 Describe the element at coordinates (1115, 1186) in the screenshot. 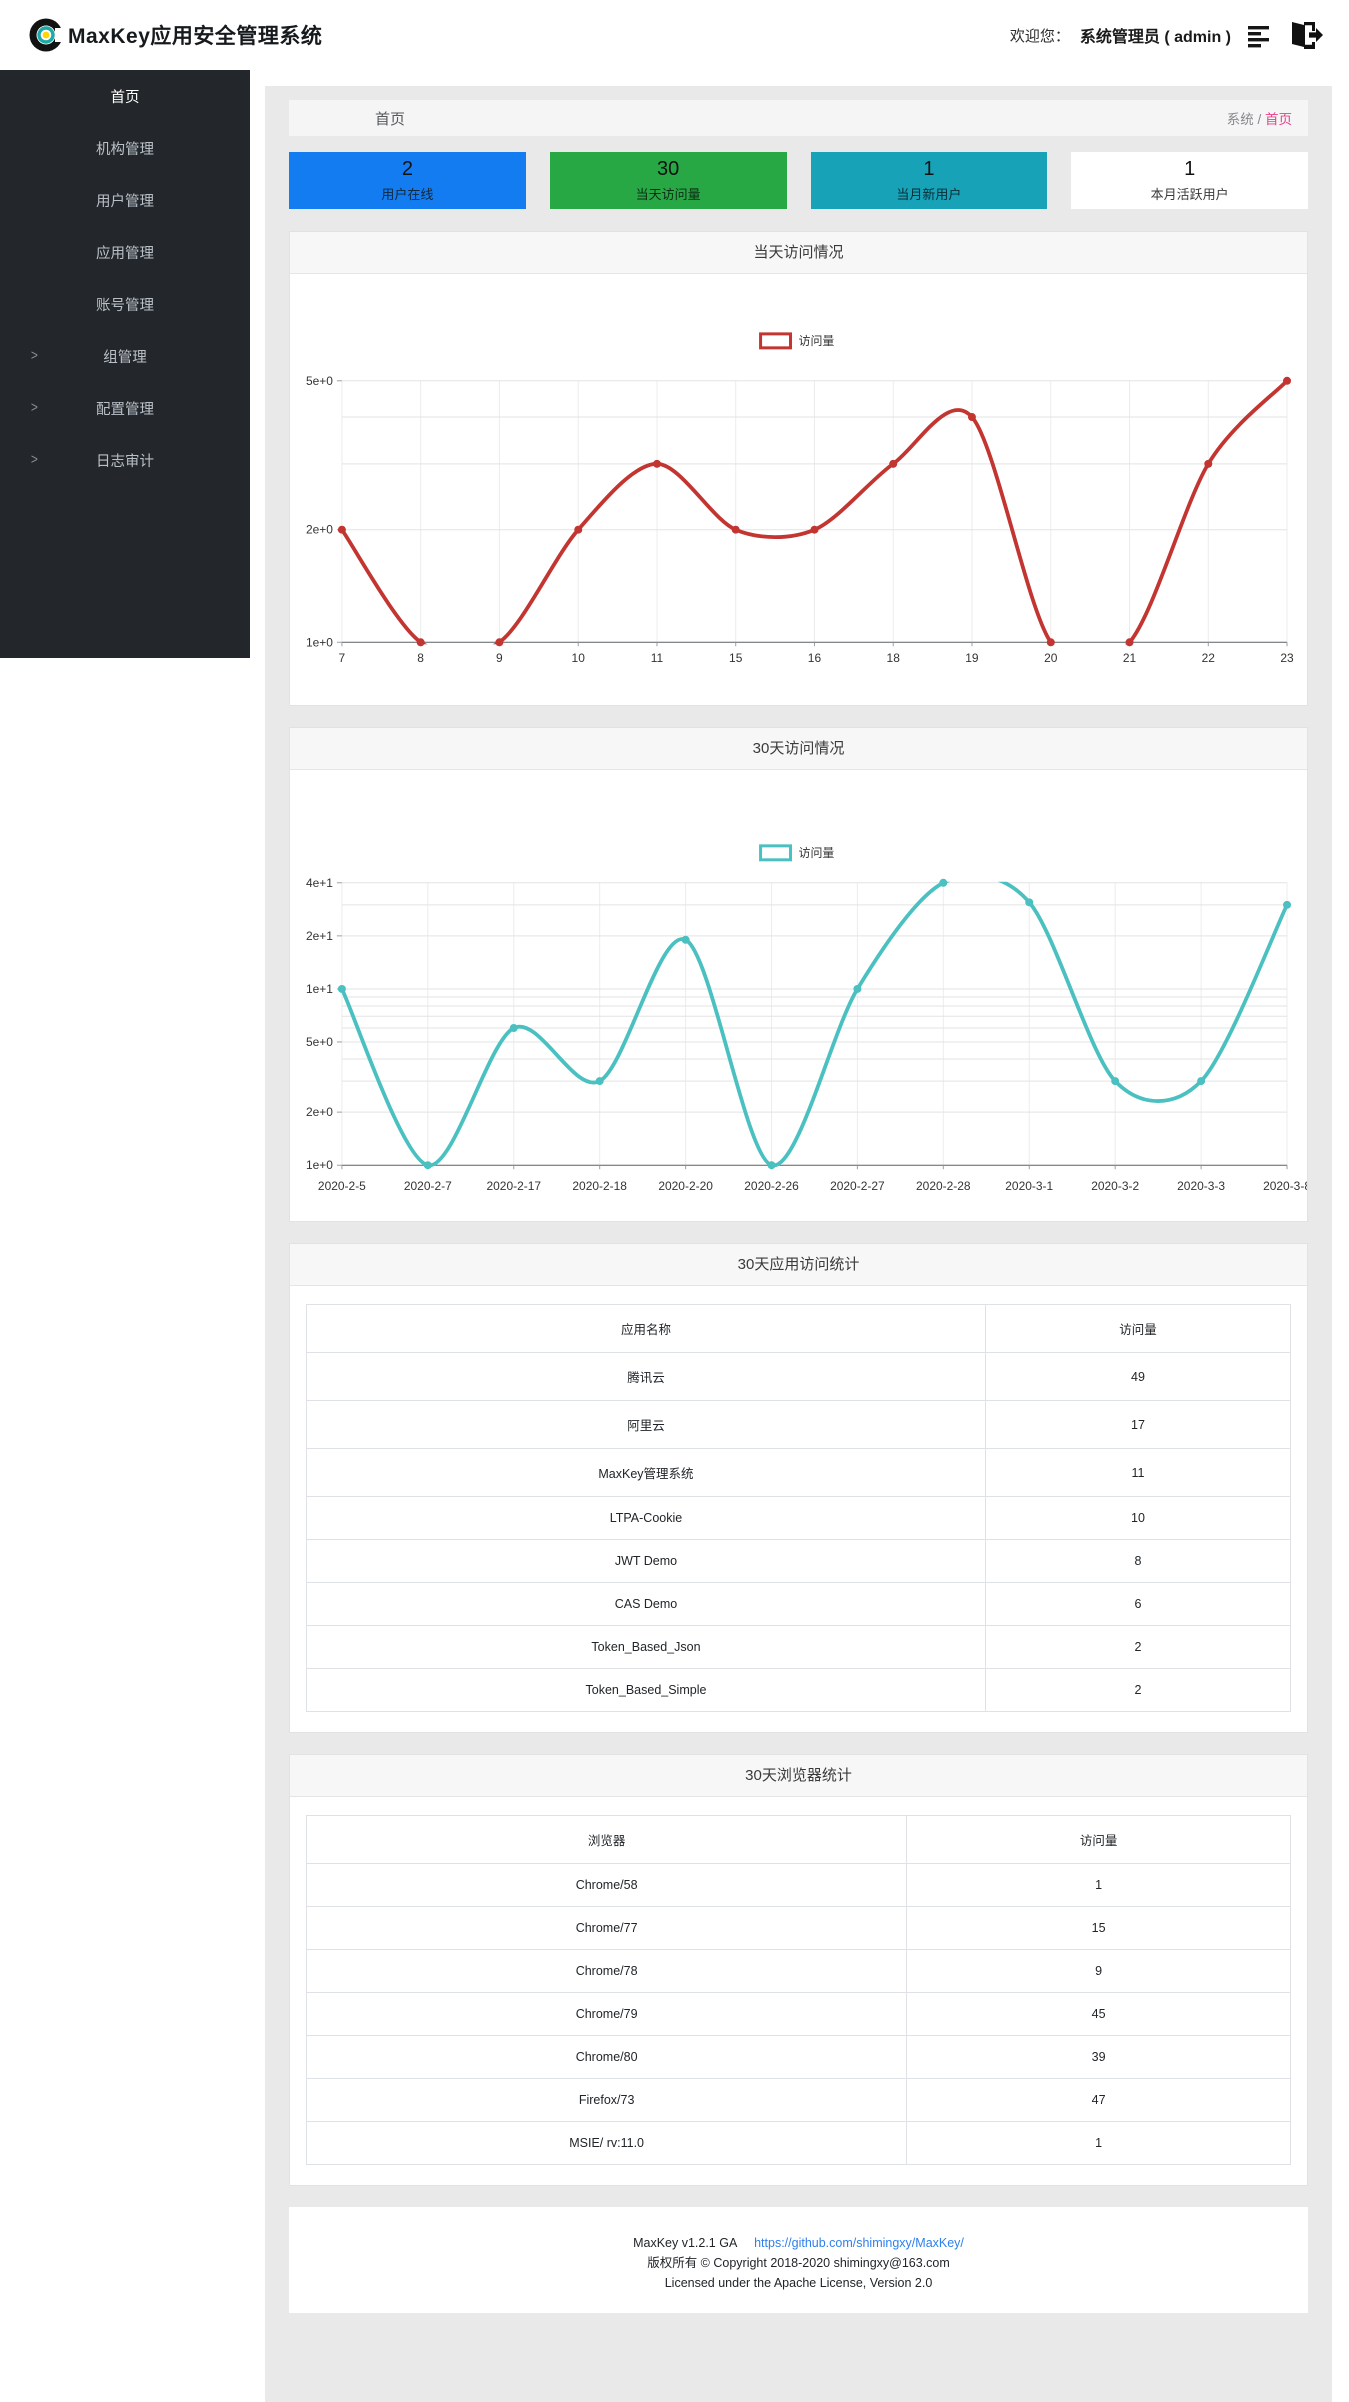

I see `svg-text: 2020-3-2` at that location.